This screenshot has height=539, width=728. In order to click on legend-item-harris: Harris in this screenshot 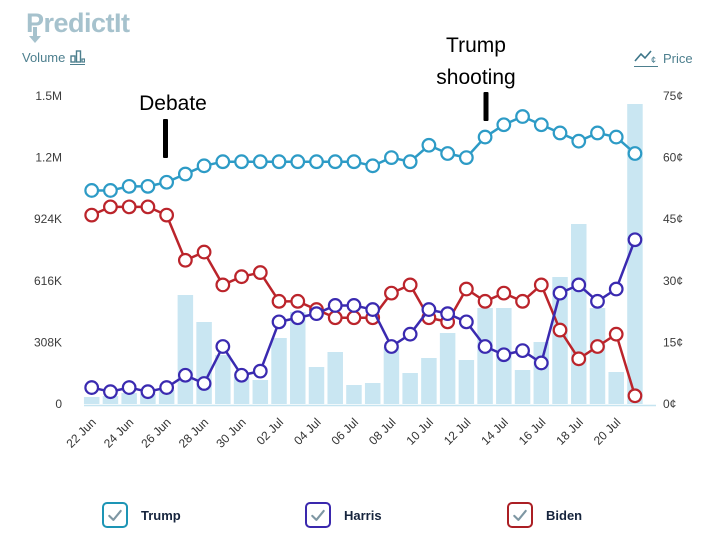, I will do `click(343, 515)`.